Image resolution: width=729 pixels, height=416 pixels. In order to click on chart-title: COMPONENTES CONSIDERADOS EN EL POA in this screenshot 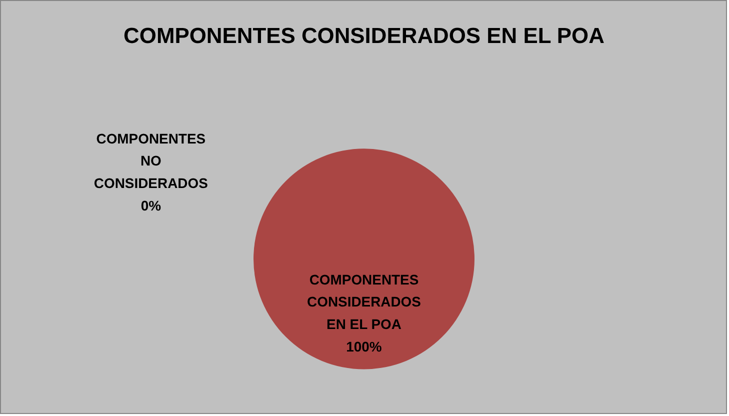, I will do `click(364, 35)`.